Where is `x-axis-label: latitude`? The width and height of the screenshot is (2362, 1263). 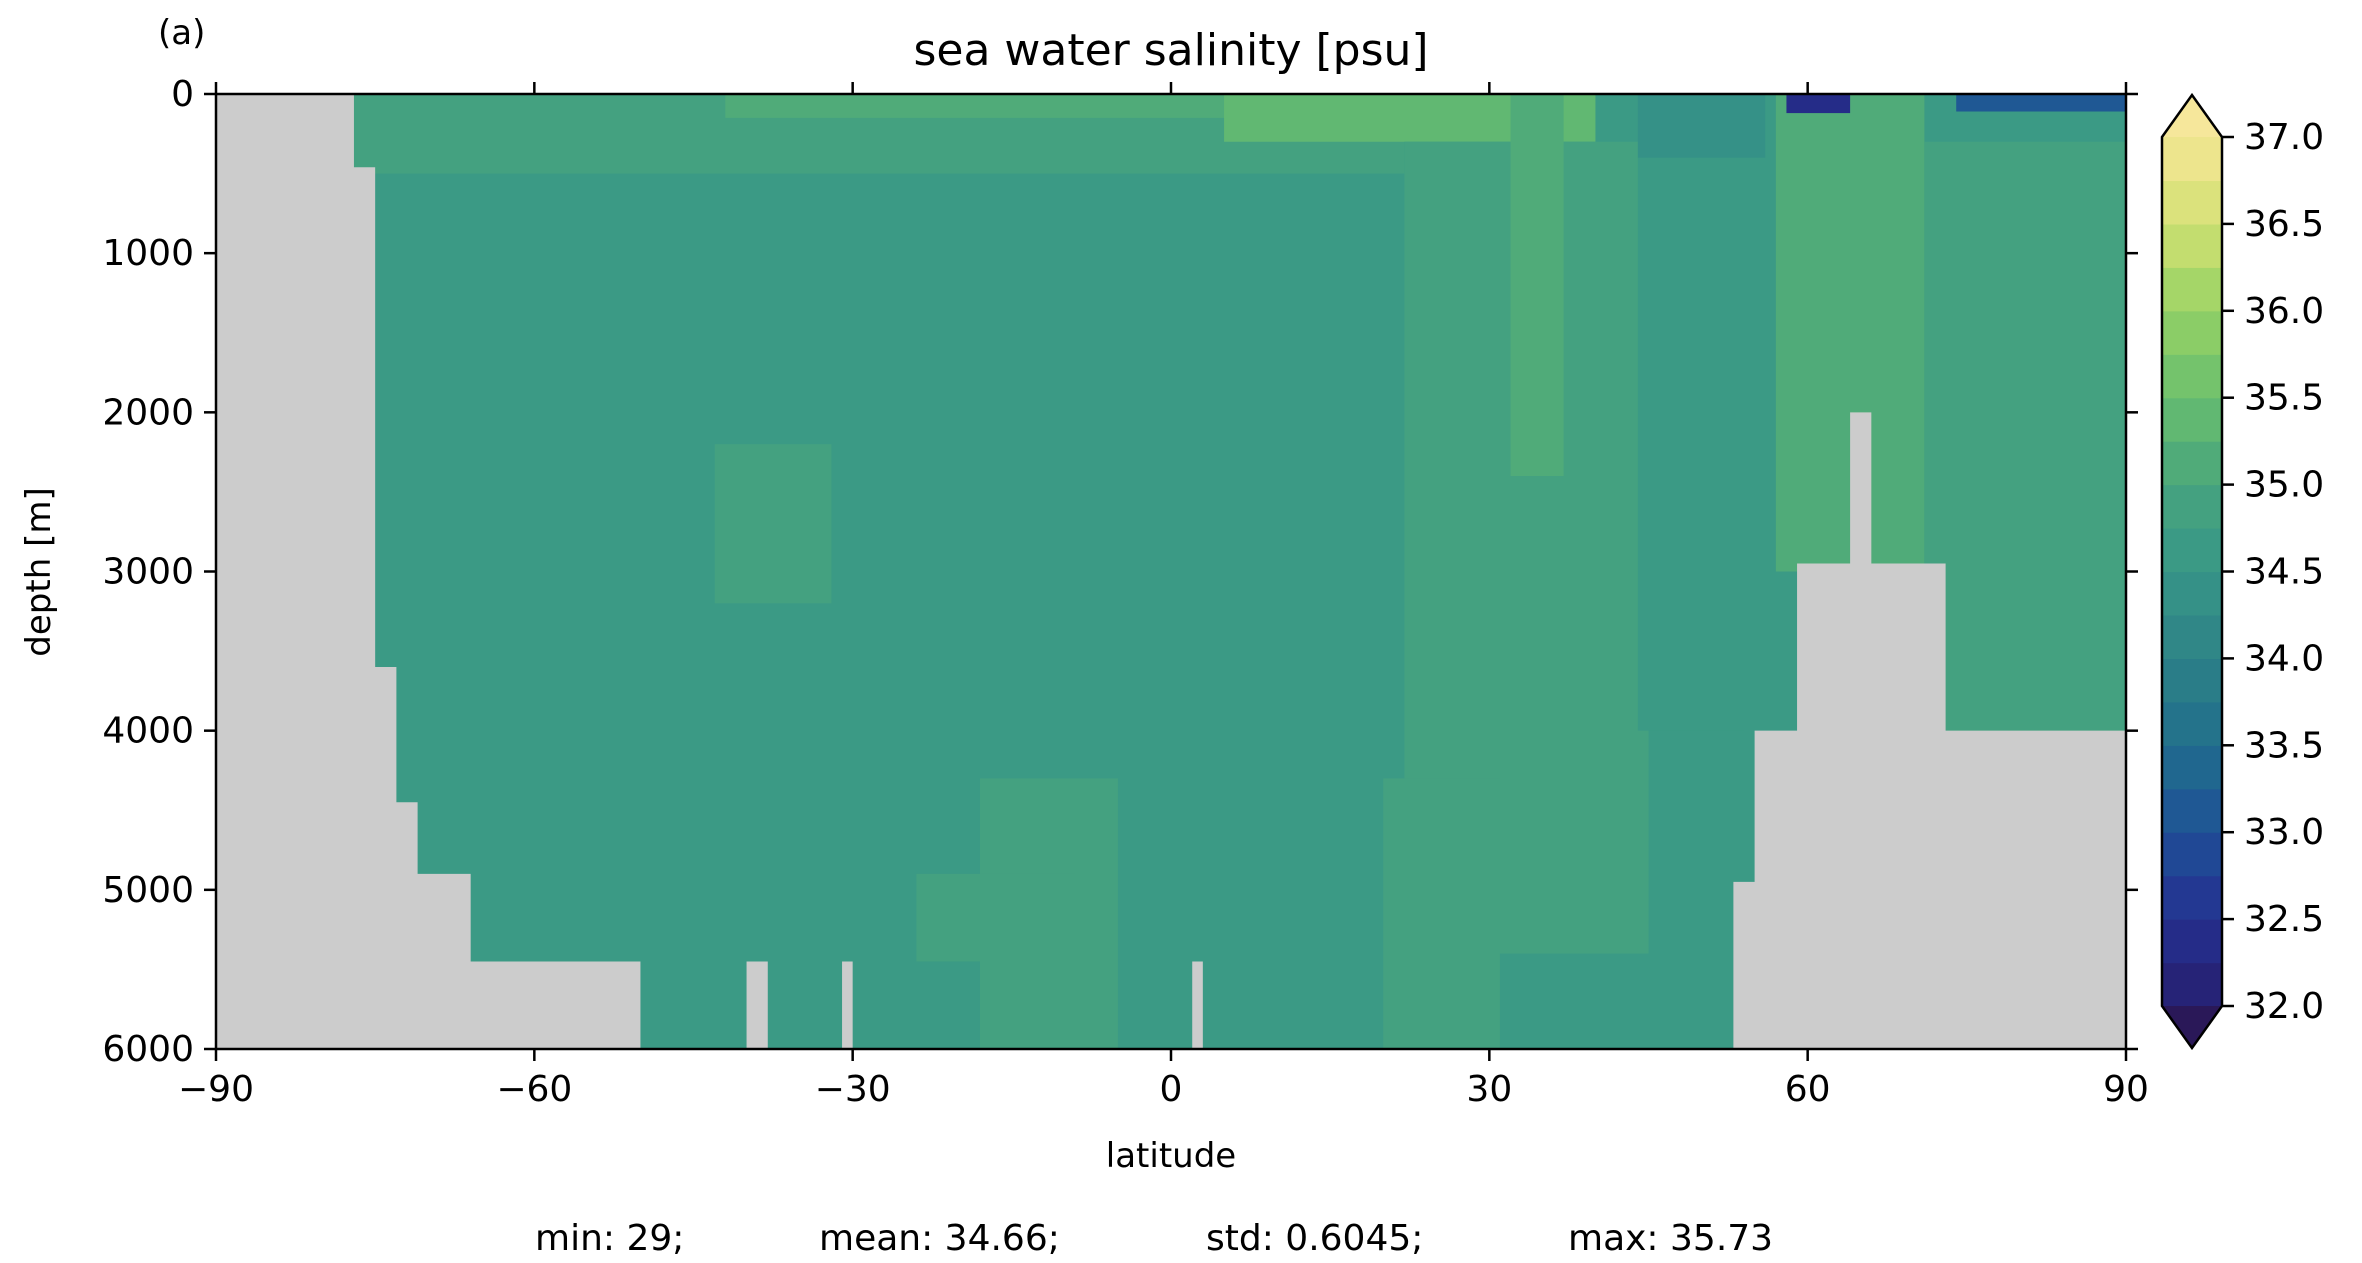 x-axis-label: latitude is located at coordinates (1171, 1156).